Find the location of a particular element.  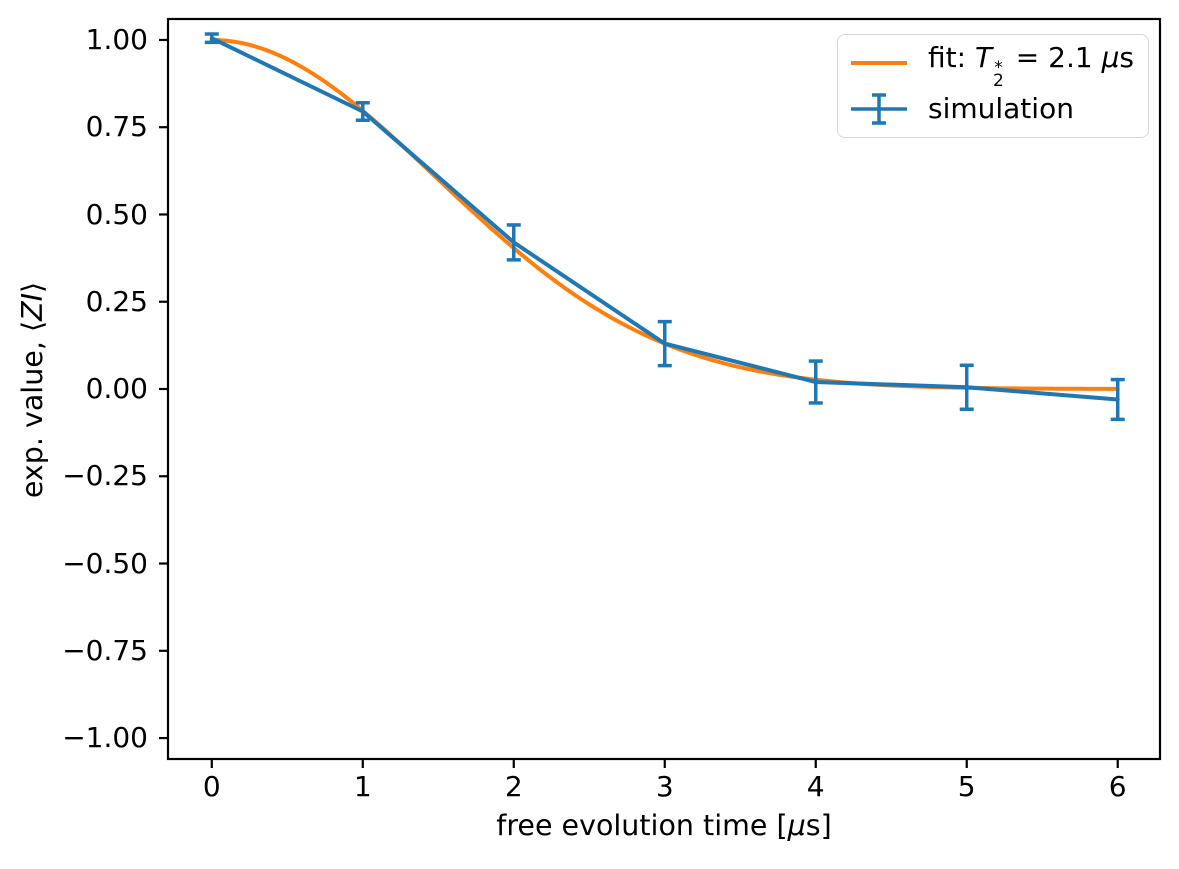

y-axis-label-pre: exp. value, is located at coordinates (32, 415).